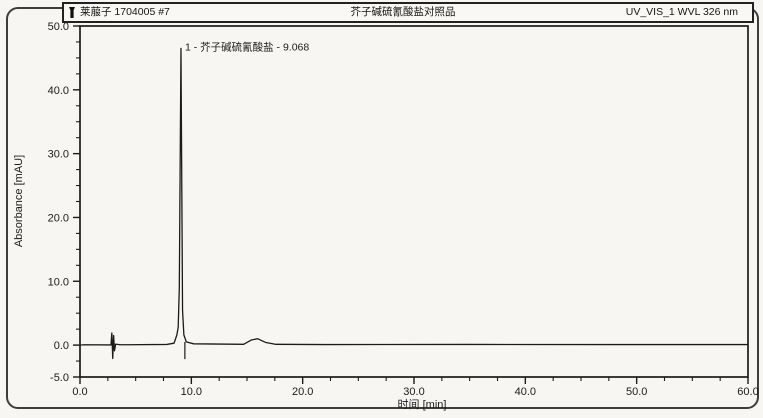  I want to click on y-tick-label: 40.0, so click(58, 91).